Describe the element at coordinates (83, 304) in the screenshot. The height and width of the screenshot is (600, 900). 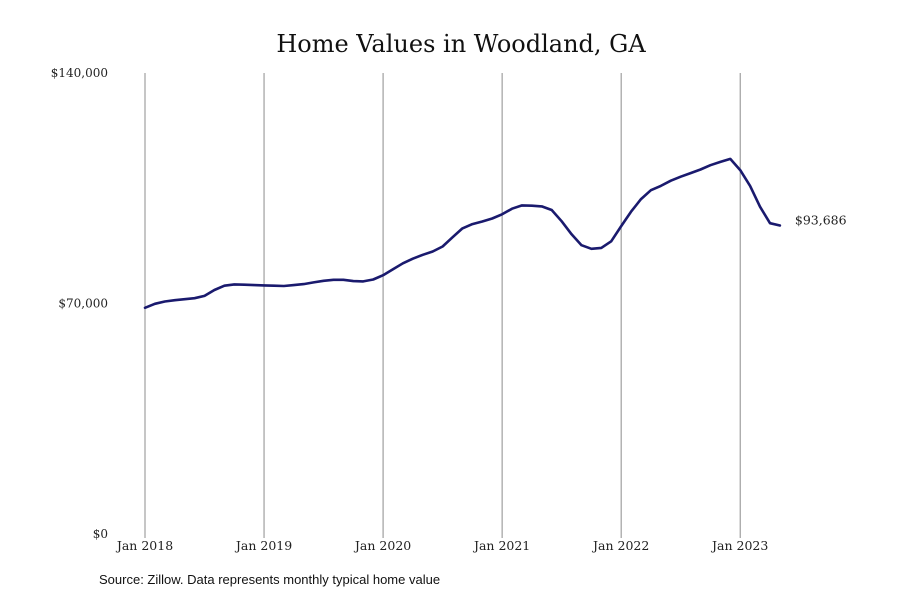
I see `y-tick-label: $70,000` at that location.